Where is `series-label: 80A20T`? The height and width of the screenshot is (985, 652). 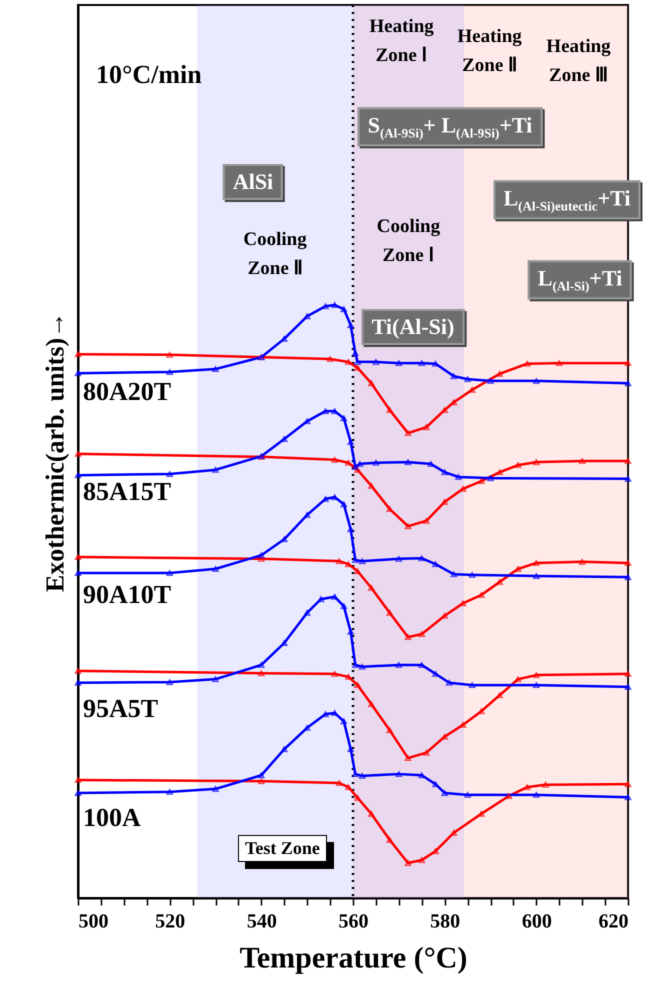 series-label: 80A20T is located at coordinates (127, 391).